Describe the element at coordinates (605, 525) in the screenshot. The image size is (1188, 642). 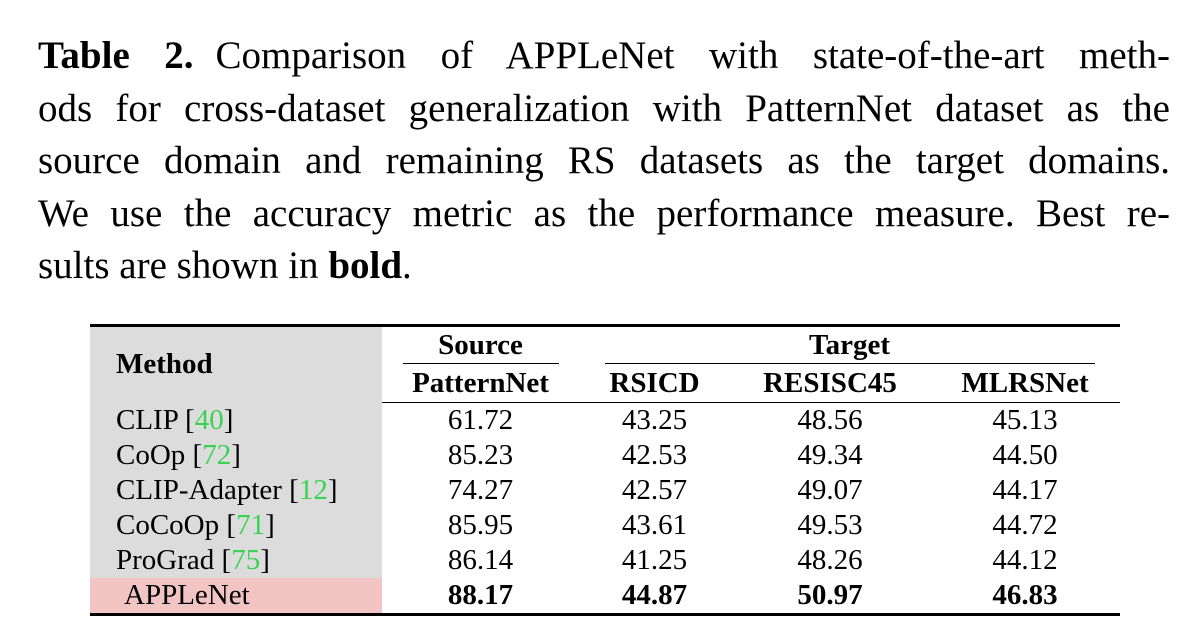
I see `table-row: CoCoOp [71] 85.95 43.61 49.53 44.72` at that location.